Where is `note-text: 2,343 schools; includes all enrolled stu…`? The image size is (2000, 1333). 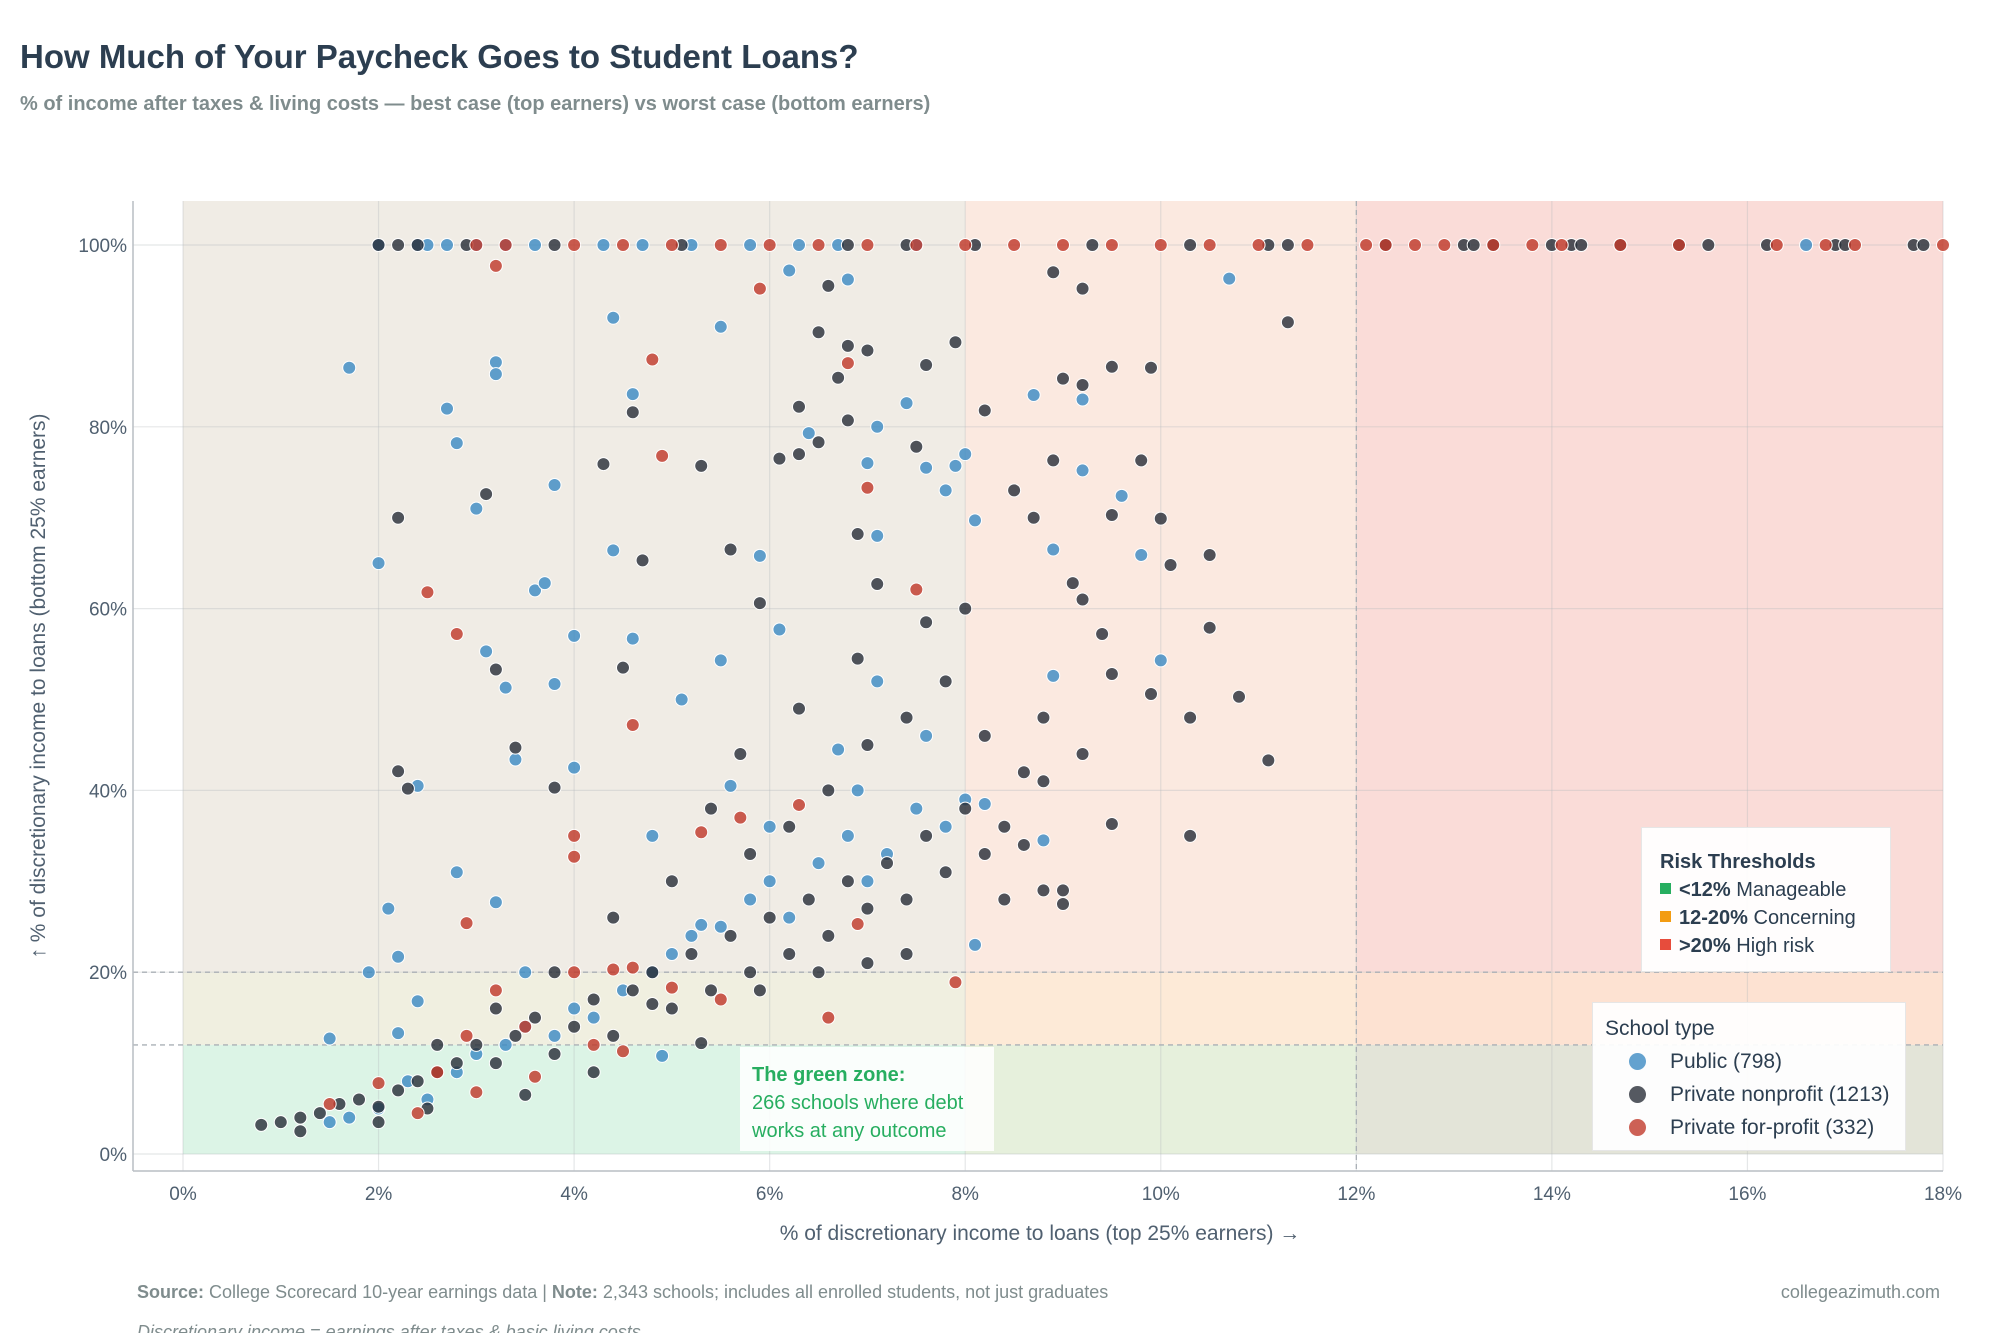
note-text: 2,343 schools; includes all enrolled stu… is located at coordinates (853, 1292).